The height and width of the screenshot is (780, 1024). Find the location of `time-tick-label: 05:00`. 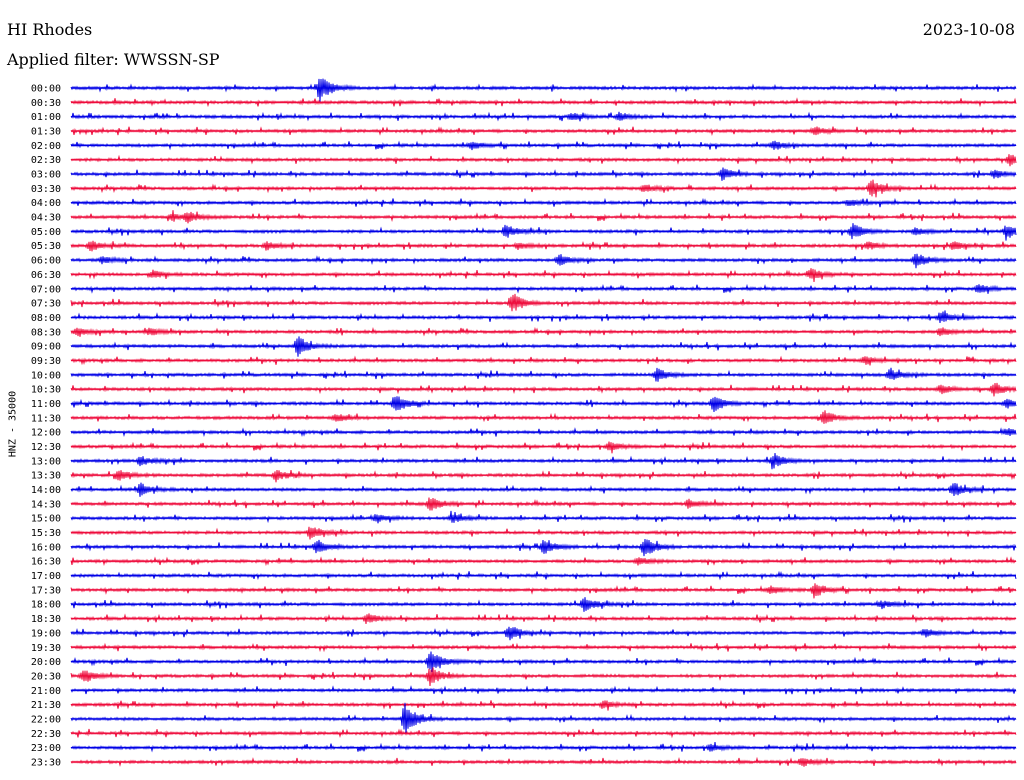

time-tick-label: 05:00 is located at coordinates (46, 232).